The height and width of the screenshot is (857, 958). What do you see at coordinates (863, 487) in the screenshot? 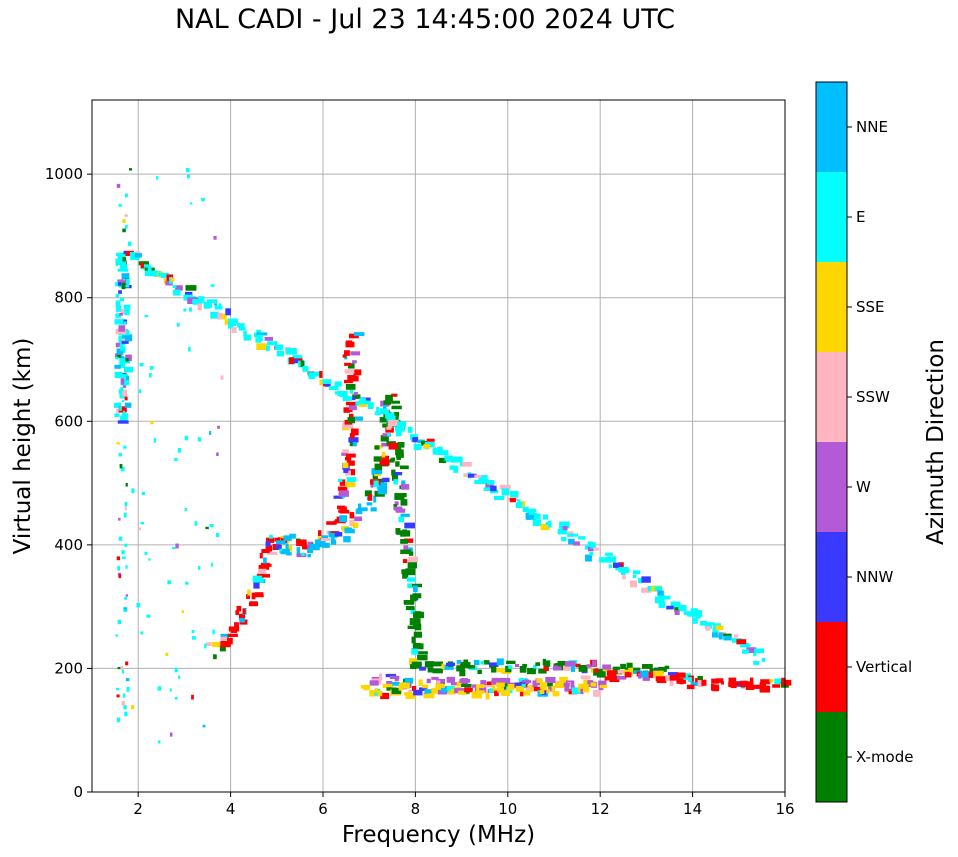
I see `colorbar-tick-label: W` at bounding box center [863, 487].